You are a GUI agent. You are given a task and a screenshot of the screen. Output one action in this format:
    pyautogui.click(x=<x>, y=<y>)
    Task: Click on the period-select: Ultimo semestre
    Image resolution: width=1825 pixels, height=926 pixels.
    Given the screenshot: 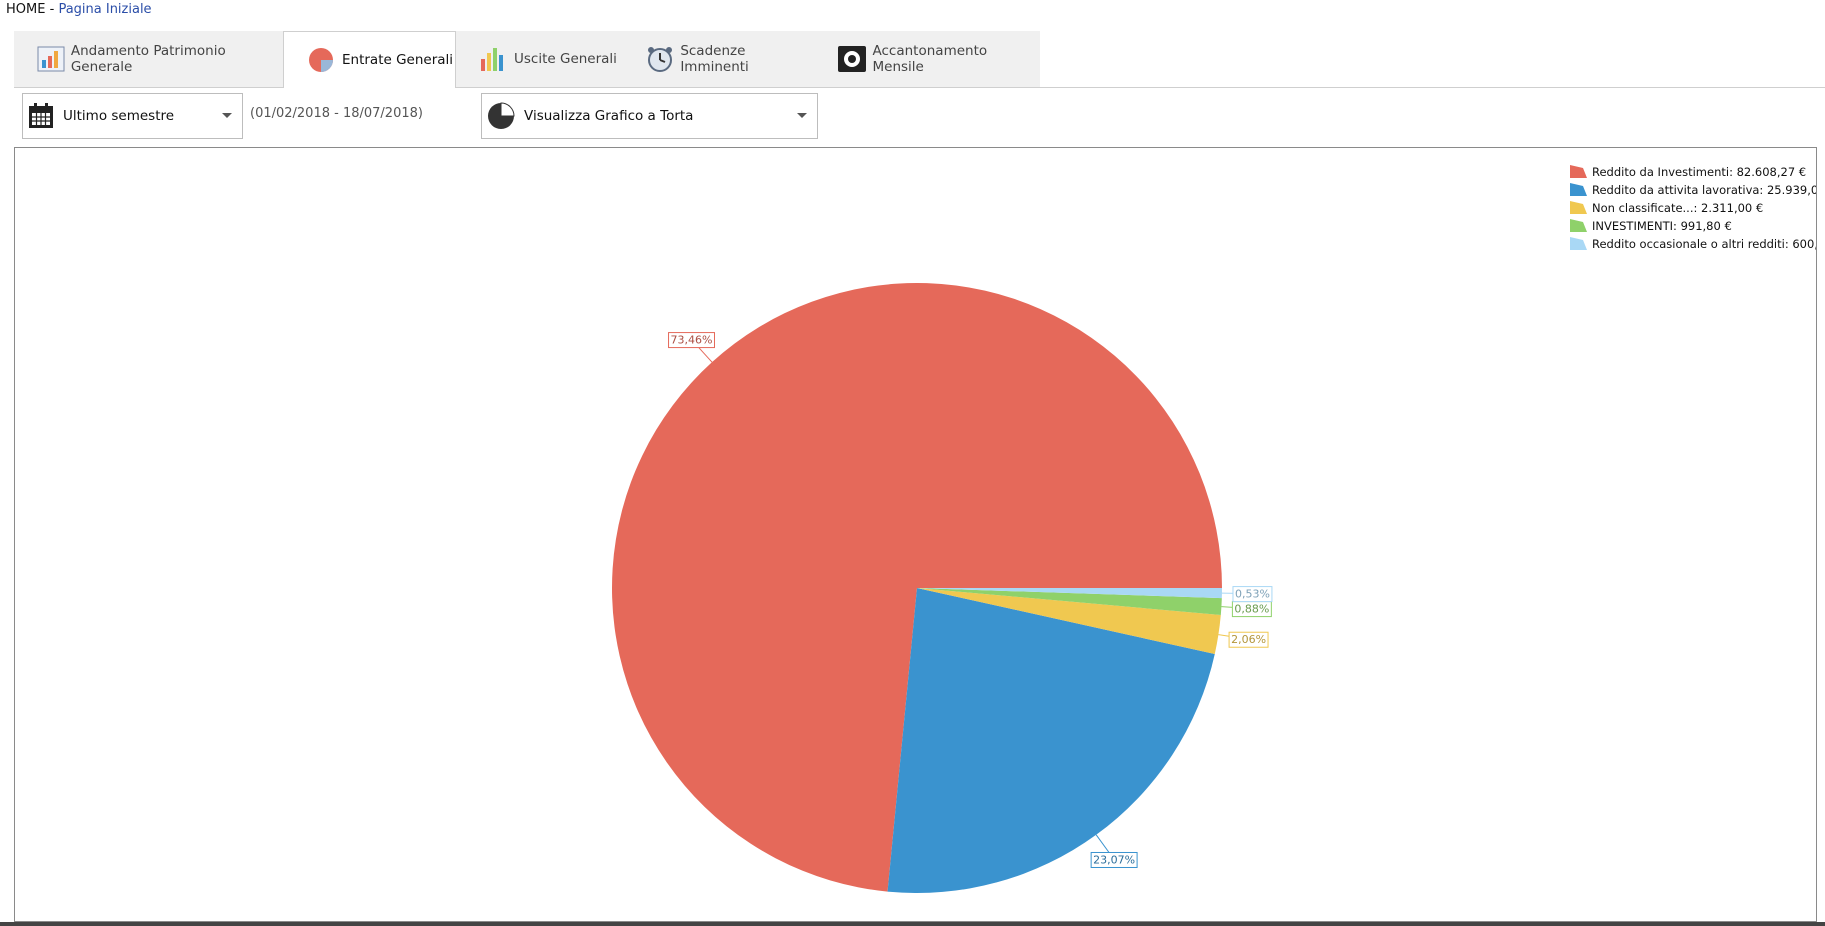 What is the action you would take?
    pyautogui.click(x=132, y=116)
    